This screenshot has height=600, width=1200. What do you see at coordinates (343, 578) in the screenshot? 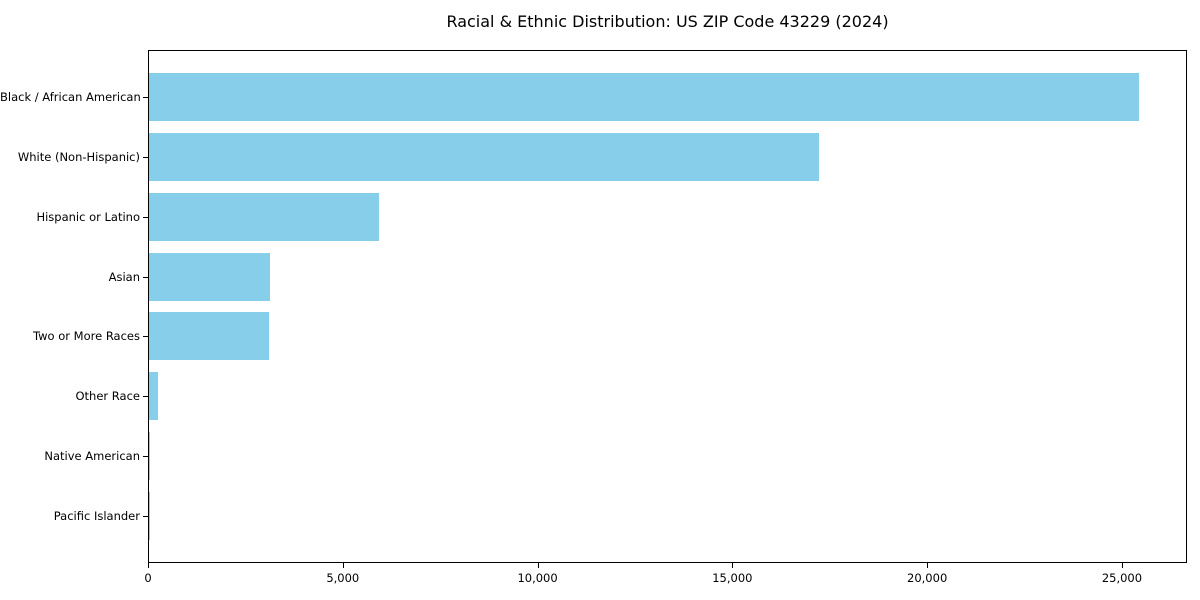
I see `x-axis-label: 5,000` at bounding box center [343, 578].